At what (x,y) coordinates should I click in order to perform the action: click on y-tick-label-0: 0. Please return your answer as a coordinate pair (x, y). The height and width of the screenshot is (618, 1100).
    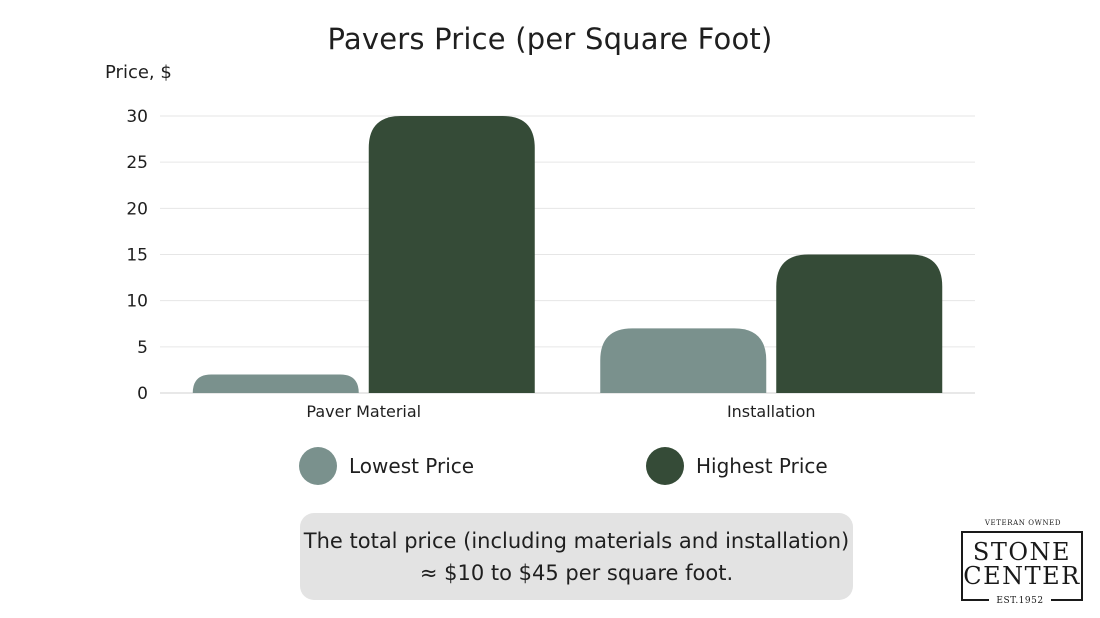
    Looking at the image, I should click on (142, 394).